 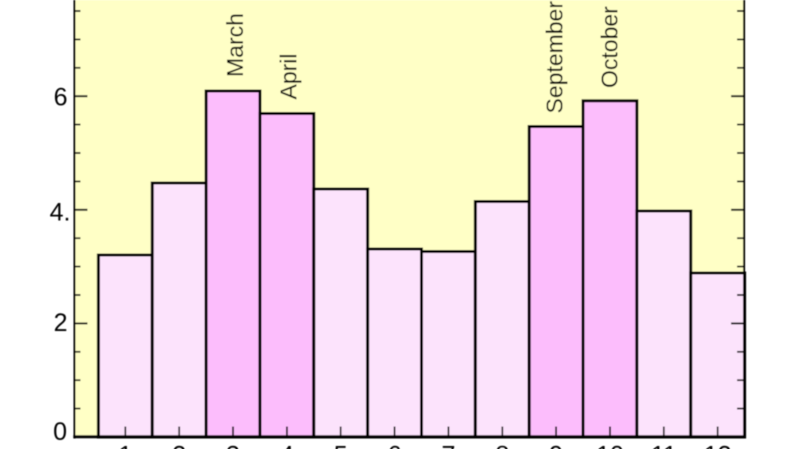 What do you see at coordinates (502, 445) in the screenshot?
I see `svg-text: 8` at bounding box center [502, 445].